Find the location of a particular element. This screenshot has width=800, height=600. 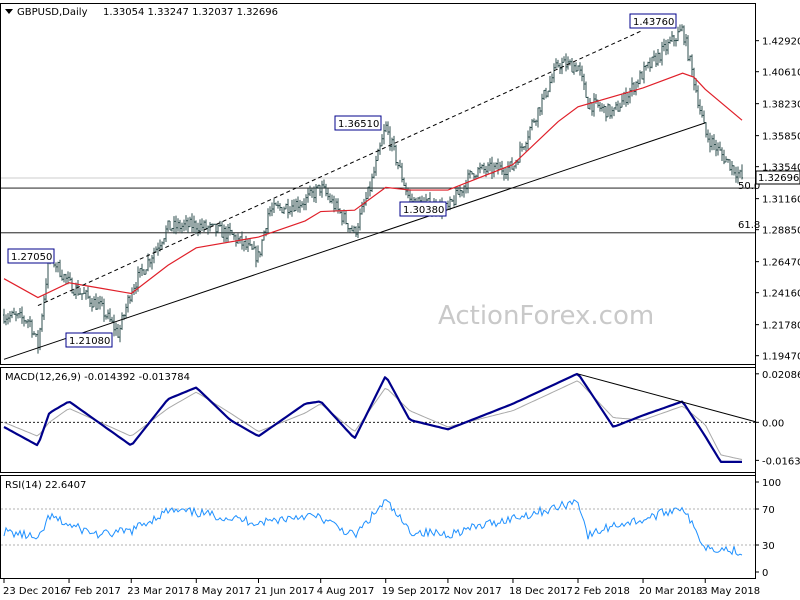

annotation-peak-2-label: 1.43760 is located at coordinates (653, 22).